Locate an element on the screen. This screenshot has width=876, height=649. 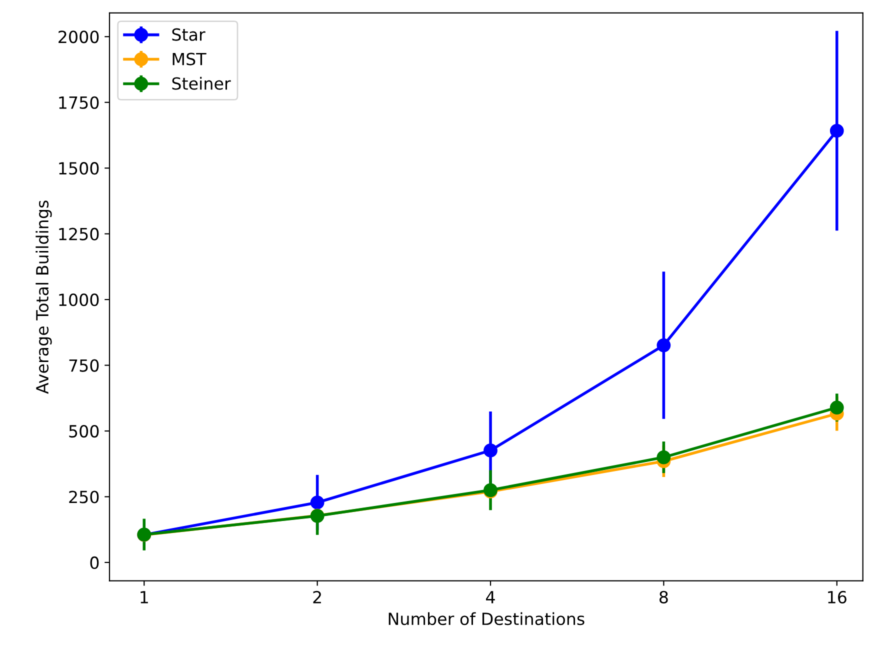
x-axis-title: Number of Destinations is located at coordinates (486, 619).